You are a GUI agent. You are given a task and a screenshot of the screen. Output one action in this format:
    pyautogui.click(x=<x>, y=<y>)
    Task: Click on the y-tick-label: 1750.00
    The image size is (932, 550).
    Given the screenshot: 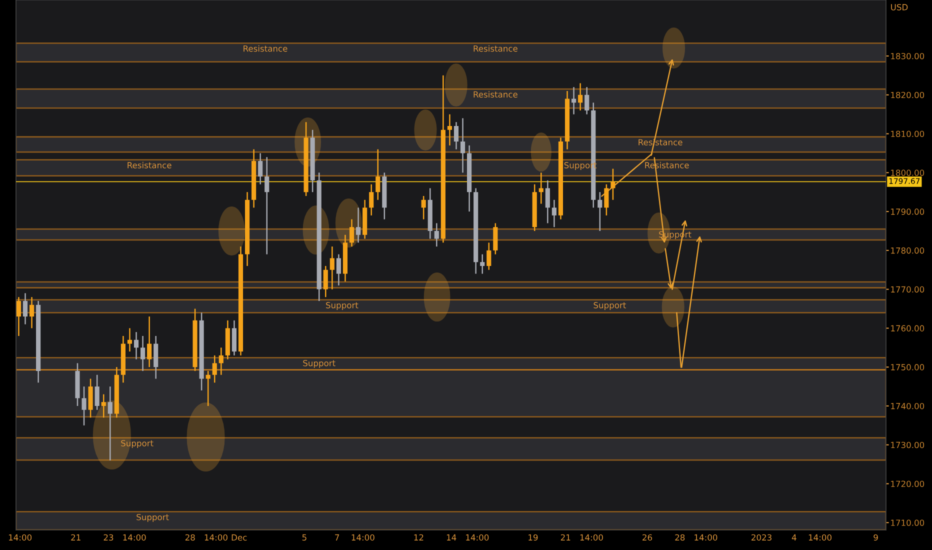 What is the action you would take?
    pyautogui.click(x=907, y=367)
    